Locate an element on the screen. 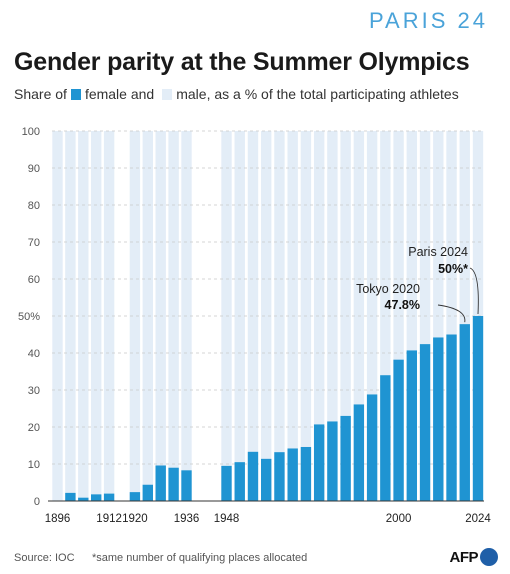  male-bar-1988 is located at coordinates (359, 268).